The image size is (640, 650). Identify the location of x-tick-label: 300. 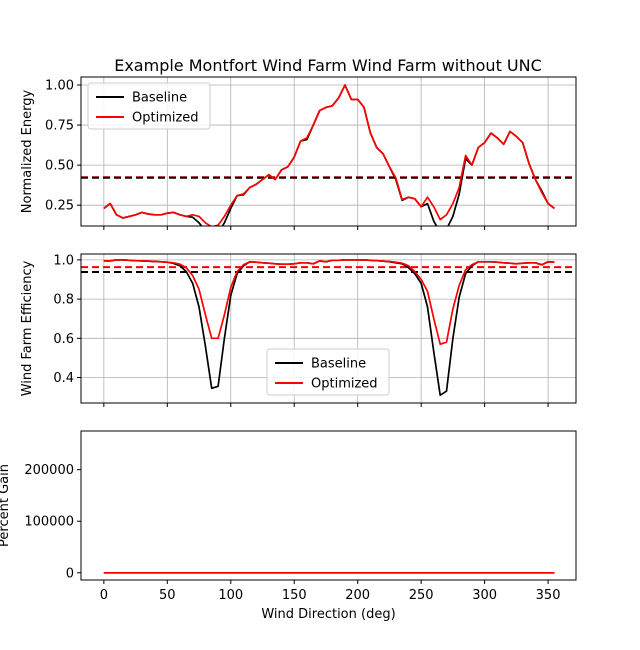
(484, 595).